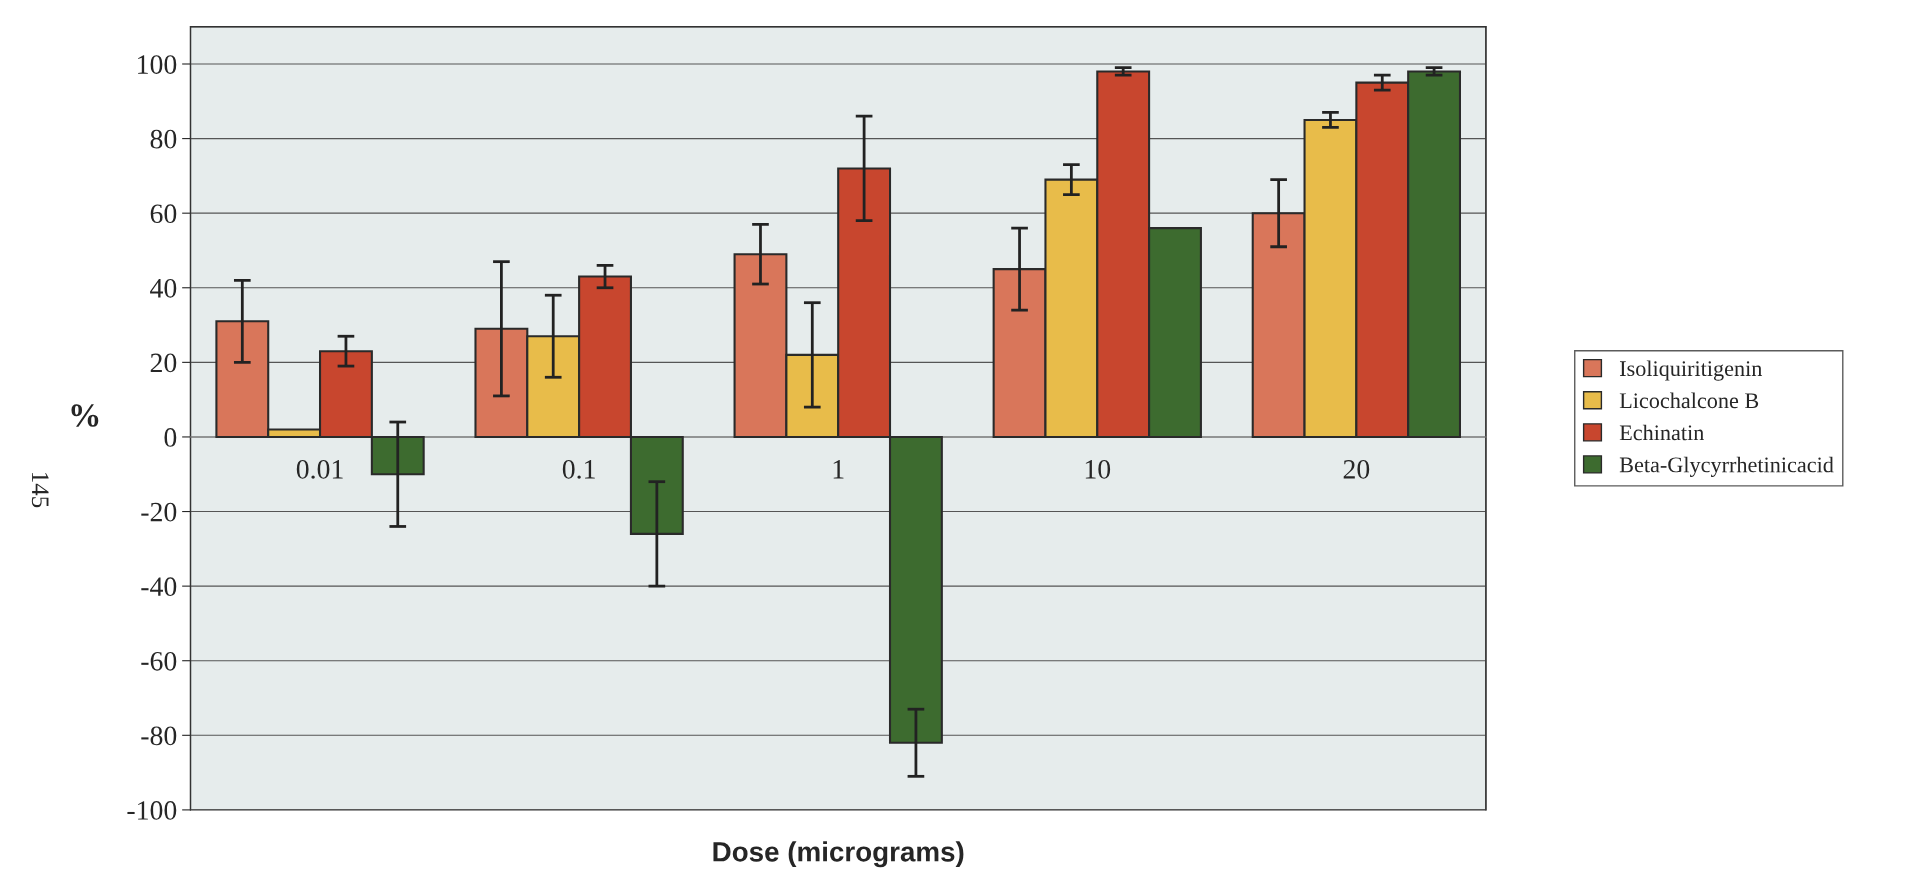 This screenshot has height=890, width=1905. I want to click on y-tick-label: 60, so click(163, 214).